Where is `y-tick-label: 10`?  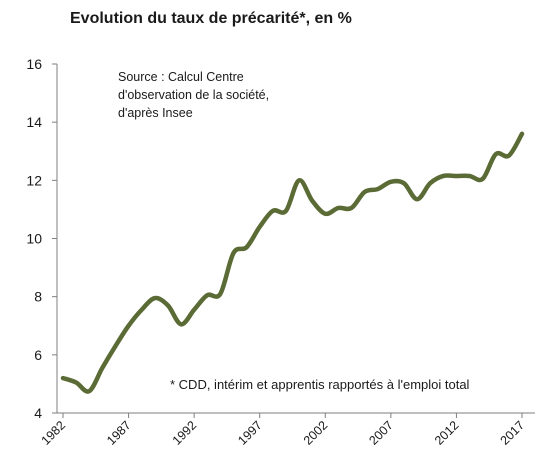
y-tick-label: 10 is located at coordinates (34, 239).